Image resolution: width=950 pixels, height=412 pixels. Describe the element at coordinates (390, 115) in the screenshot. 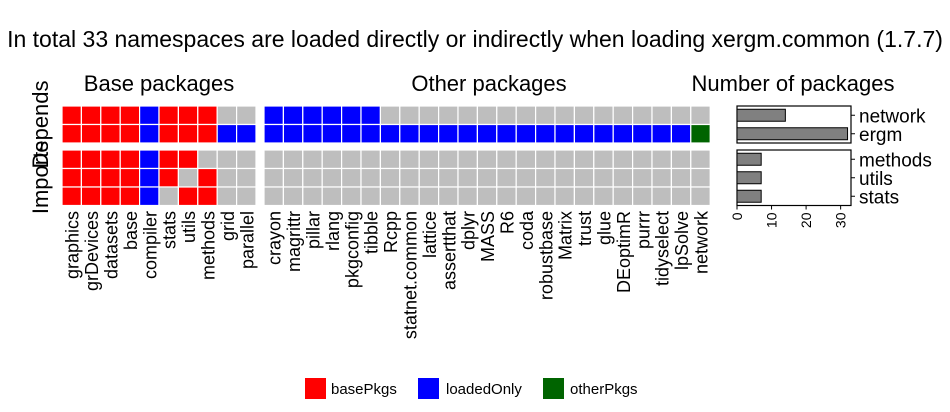

I see `cell-network-Rcpp` at that location.